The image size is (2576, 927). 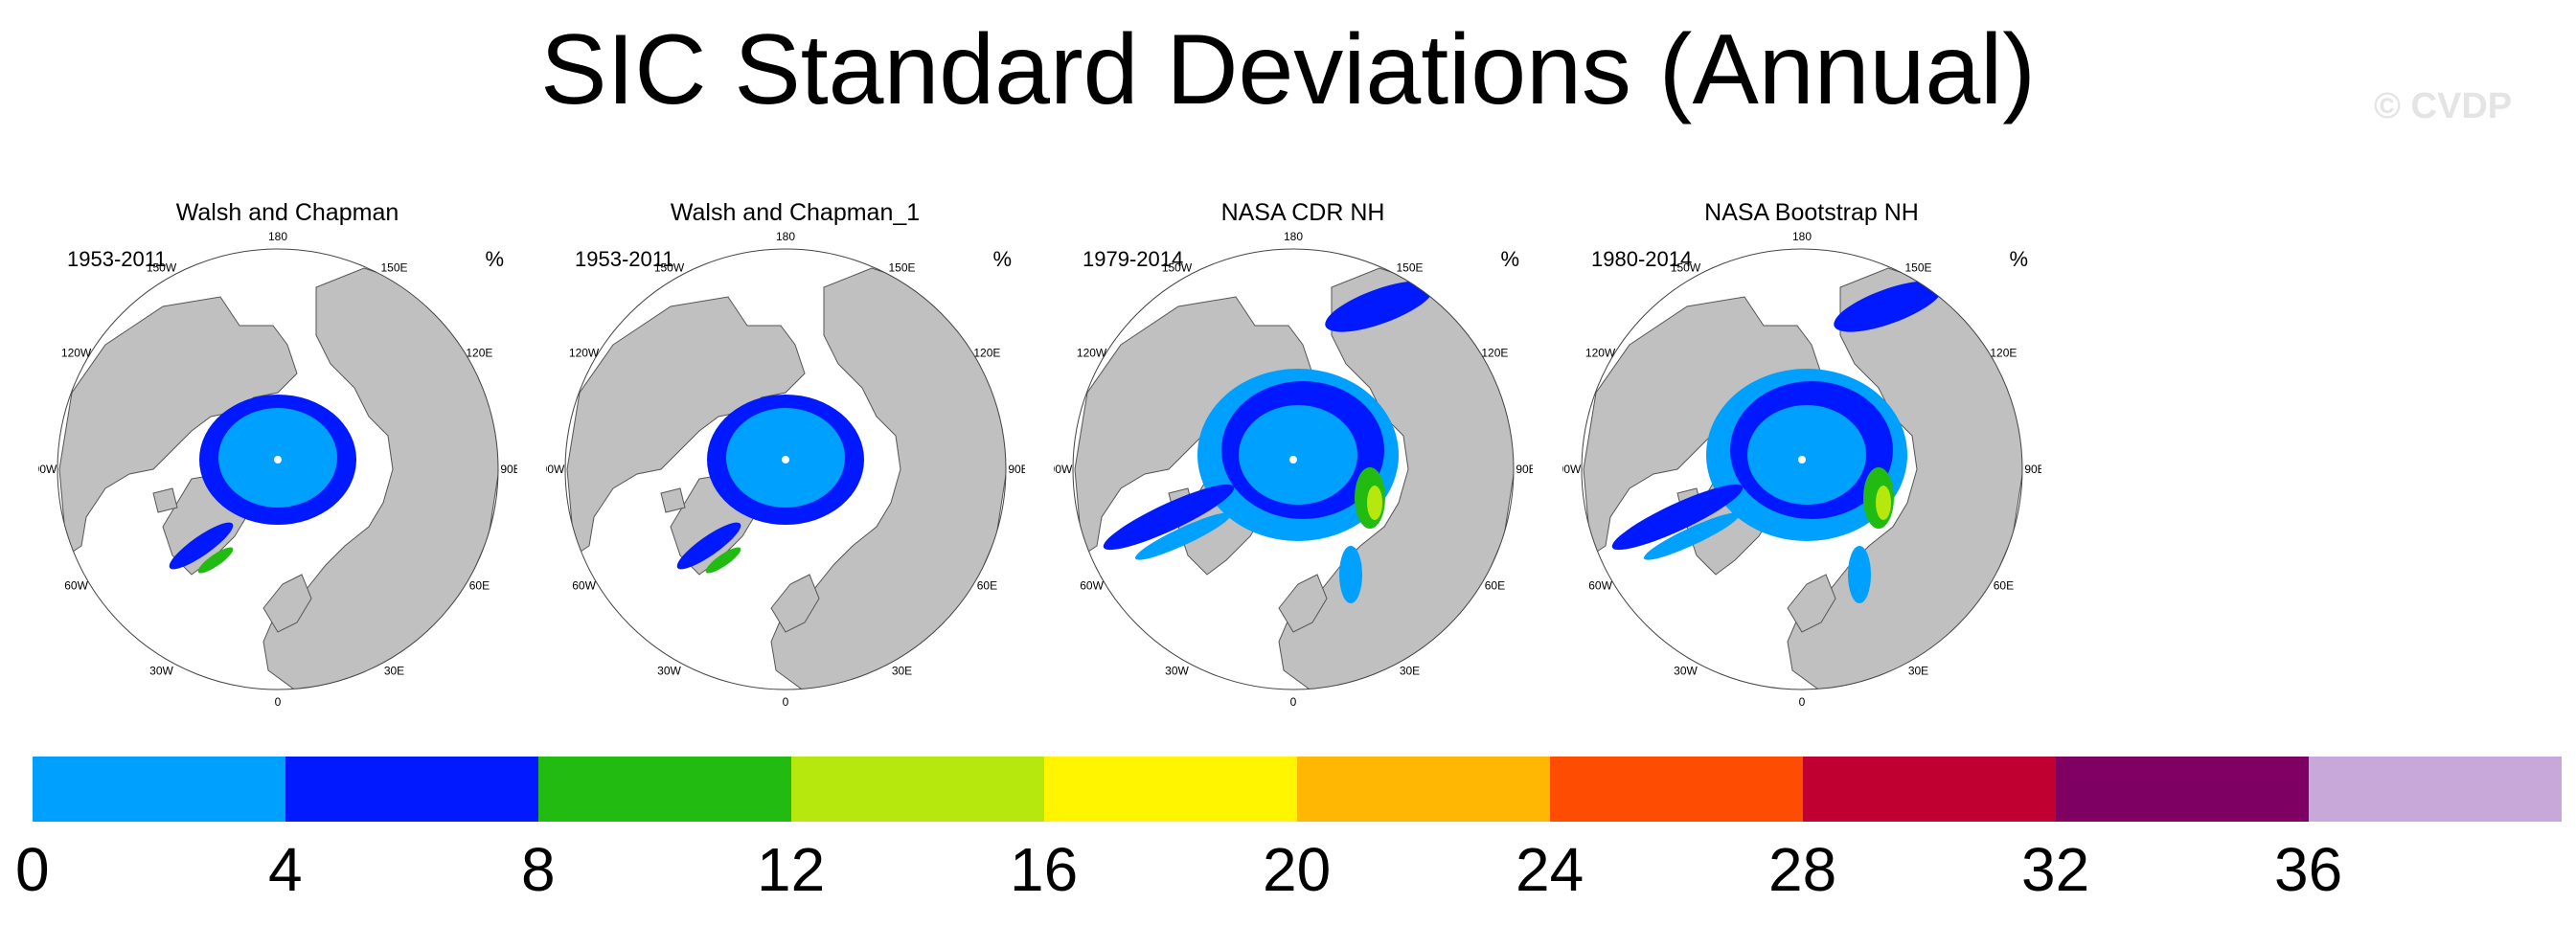 I want to click on colorbar-svg, so click(x=1298, y=789).